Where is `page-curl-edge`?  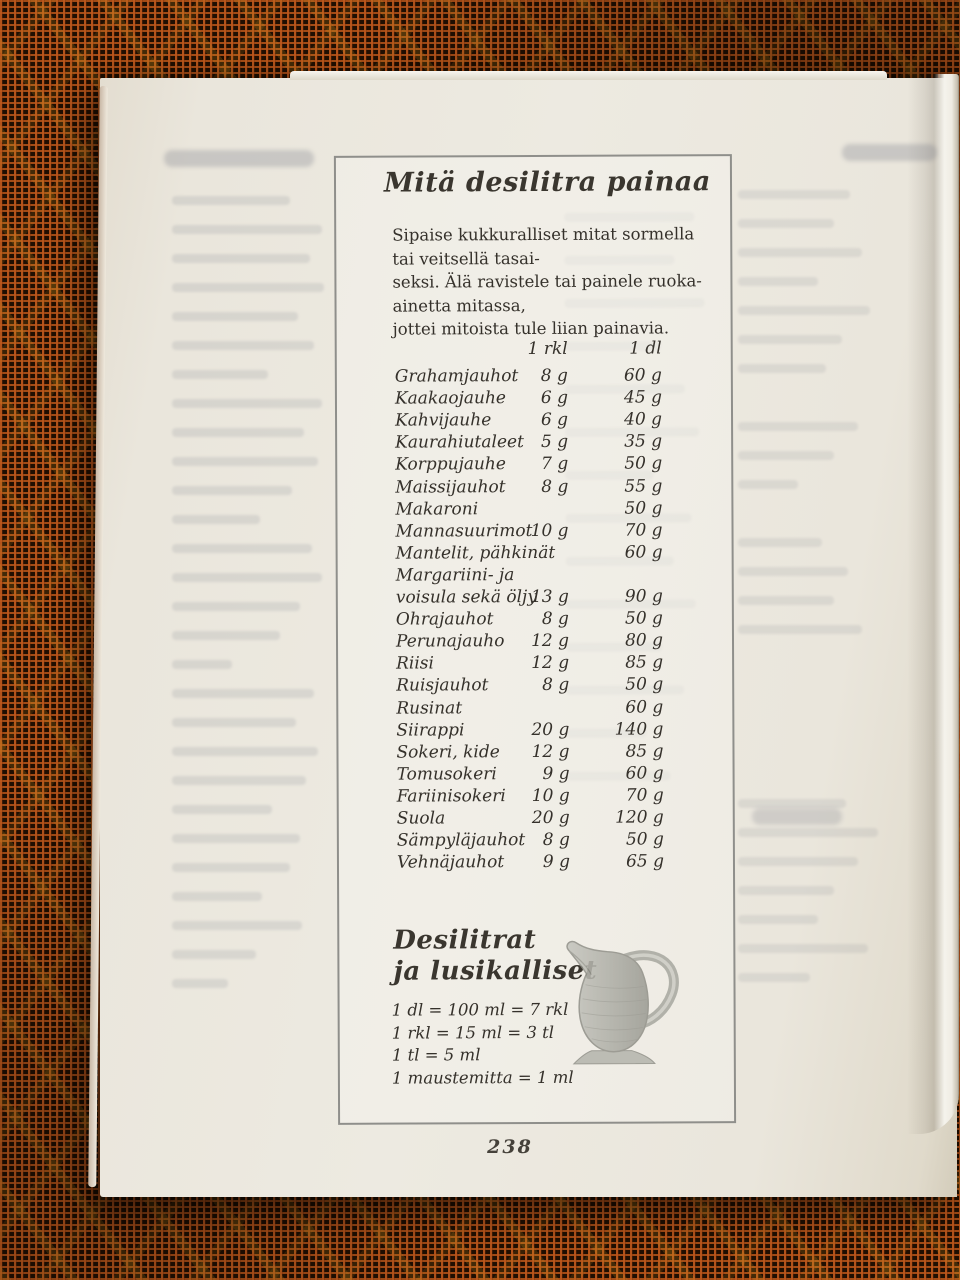 page-curl-edge is located at coordinates (933, 604).